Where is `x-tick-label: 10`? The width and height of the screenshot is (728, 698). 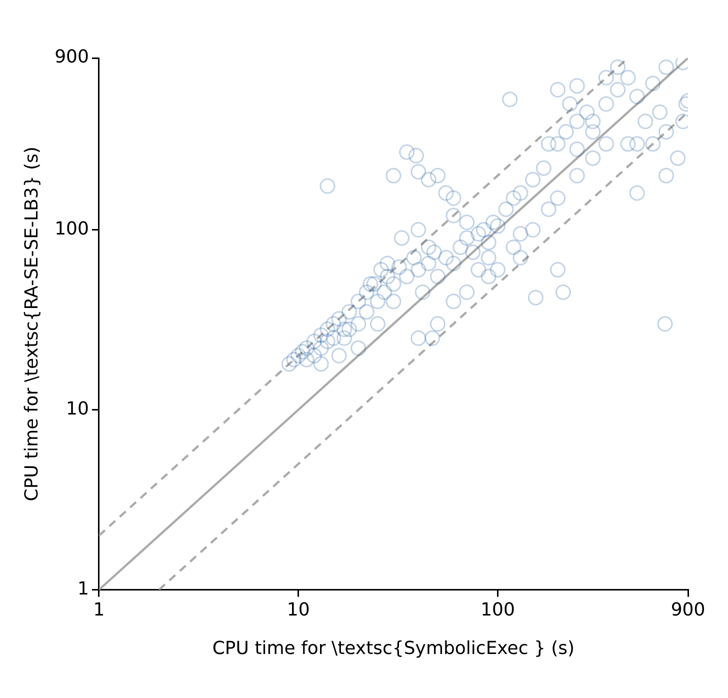 x-tick-label: 10 is located at coordinates (298, 609).